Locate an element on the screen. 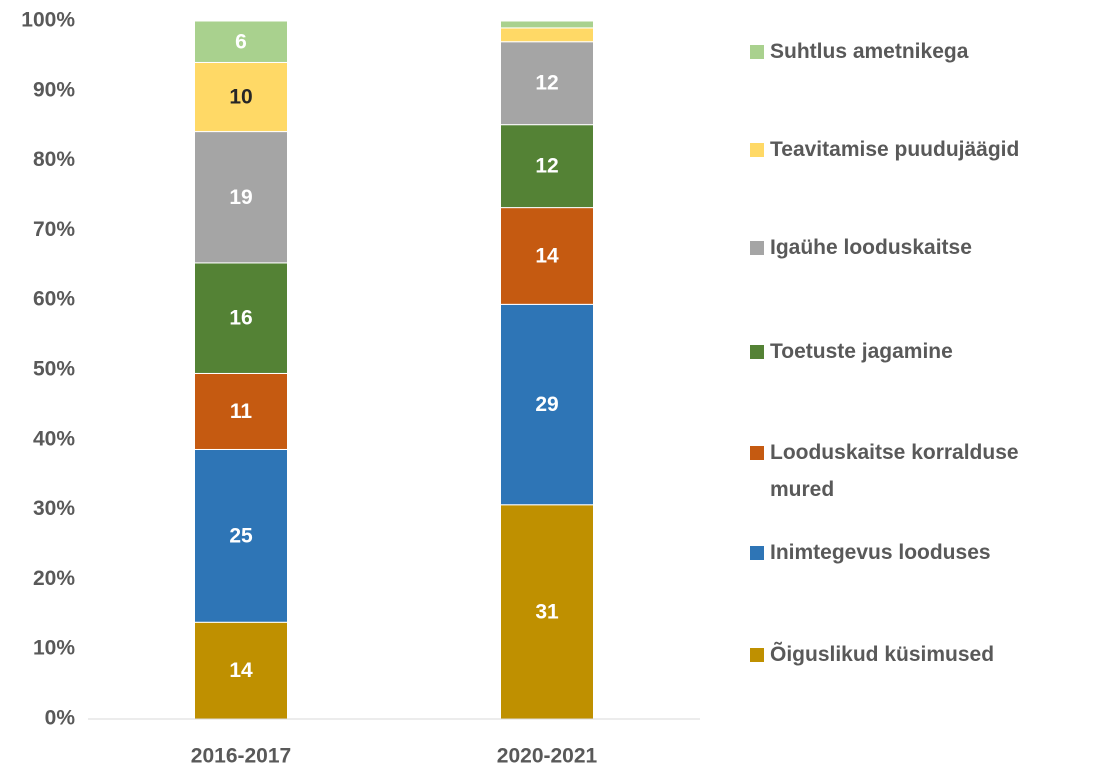 Image resolution: width=1106 pixels, height=769 pixels. y-tick-label: 20% is located at coordinates (54, 578).